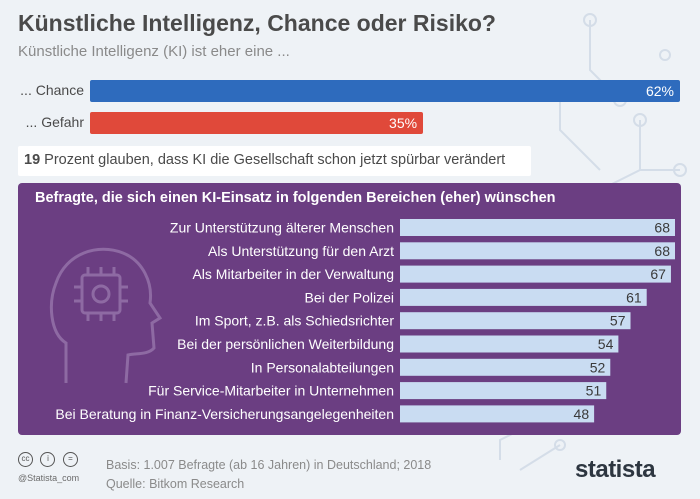  What do you see at coordinates (257, 123) in the screenshot?
I see `bar-gefahr: 35%` at bounding box center [257, 123].